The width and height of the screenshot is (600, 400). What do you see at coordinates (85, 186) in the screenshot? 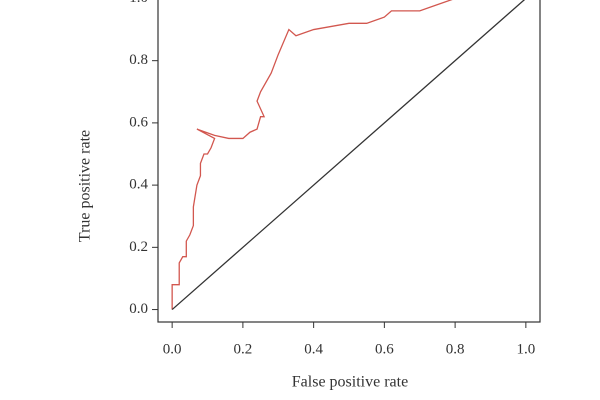
I see `y-axis-title: True positive rate` at bounding box center [85, 186].